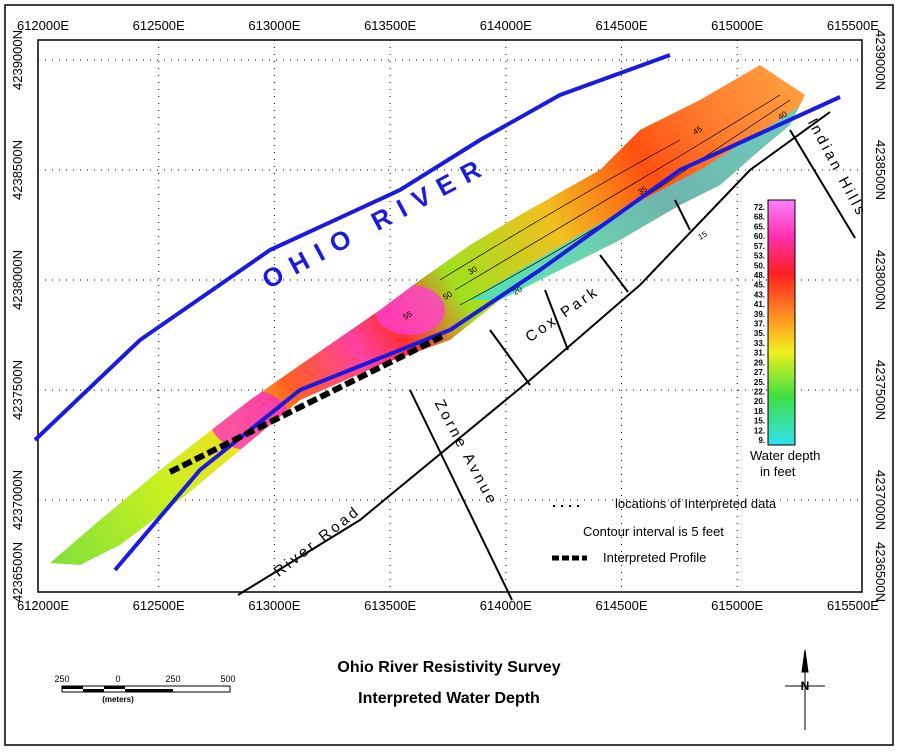 The width and height of the screenshot is (898, 755). What do you see at coordinates (449, 698) in the screenshot?
I see `subtitle: Interpreted Water Depth` at bounding box center [449, 698].